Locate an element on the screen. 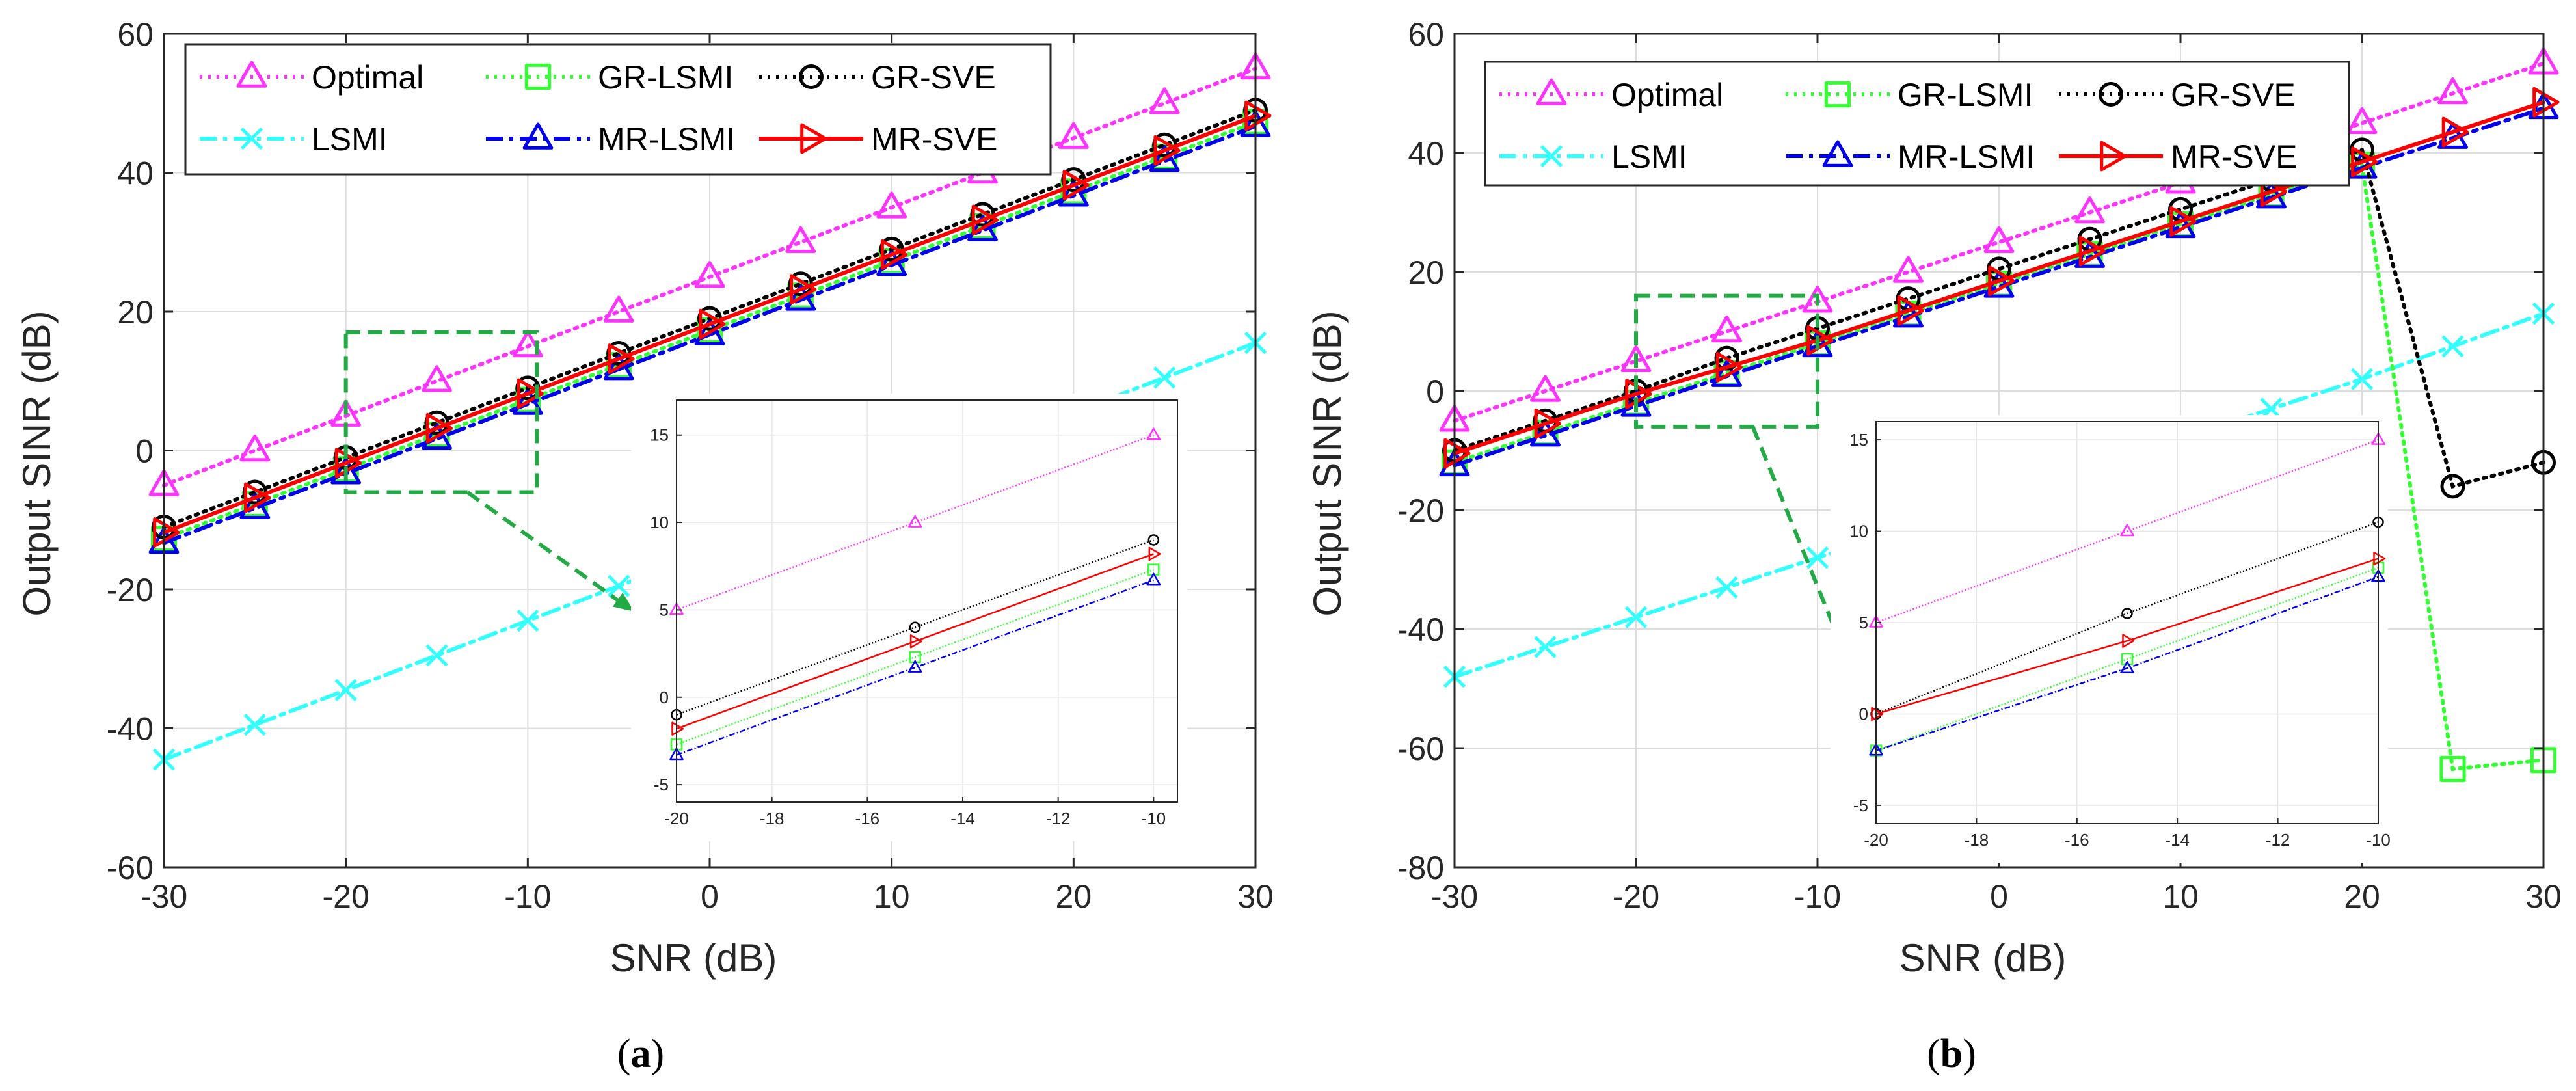 The height and width of the screenshot is (1091, 2576). series-line-optimal is located at coordinates (1999, 242).